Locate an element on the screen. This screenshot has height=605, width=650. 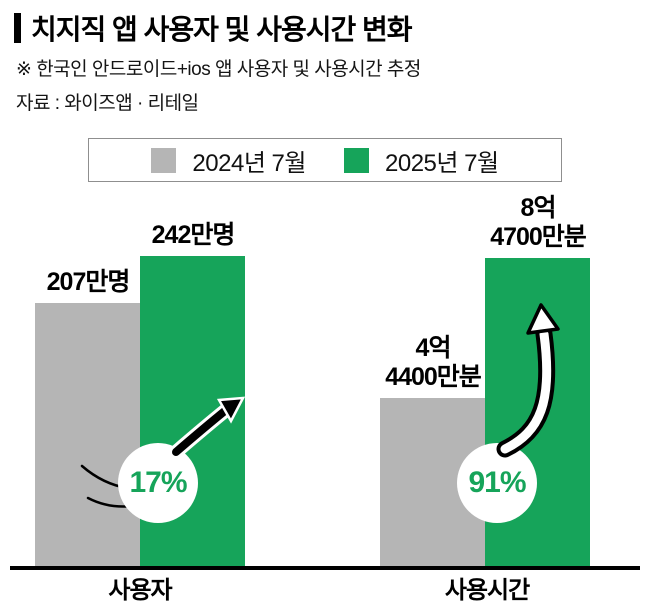
bar-users-2024 is located at coordinates (87, 434).